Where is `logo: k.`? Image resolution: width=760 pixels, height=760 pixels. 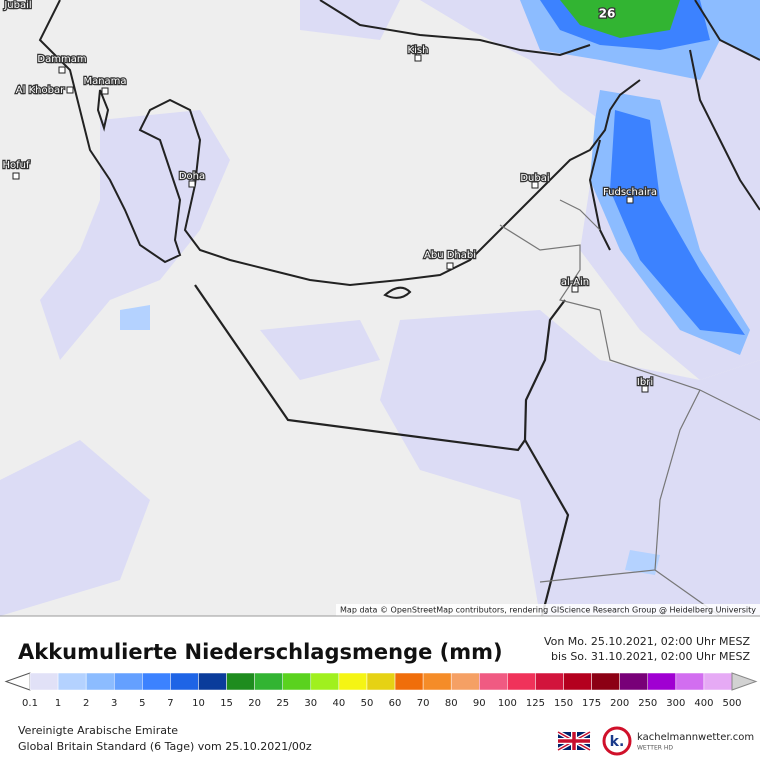 logo: k. is located at coordinates (617, 741).